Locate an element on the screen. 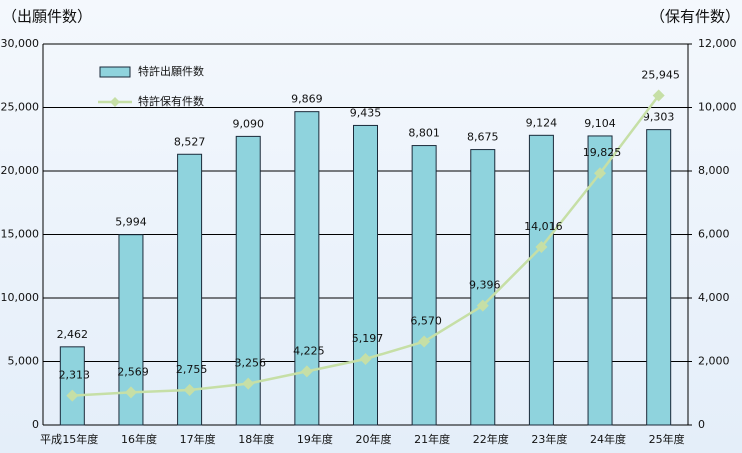  bar-value-label: 8,527 is located at coordinates (190, 141).